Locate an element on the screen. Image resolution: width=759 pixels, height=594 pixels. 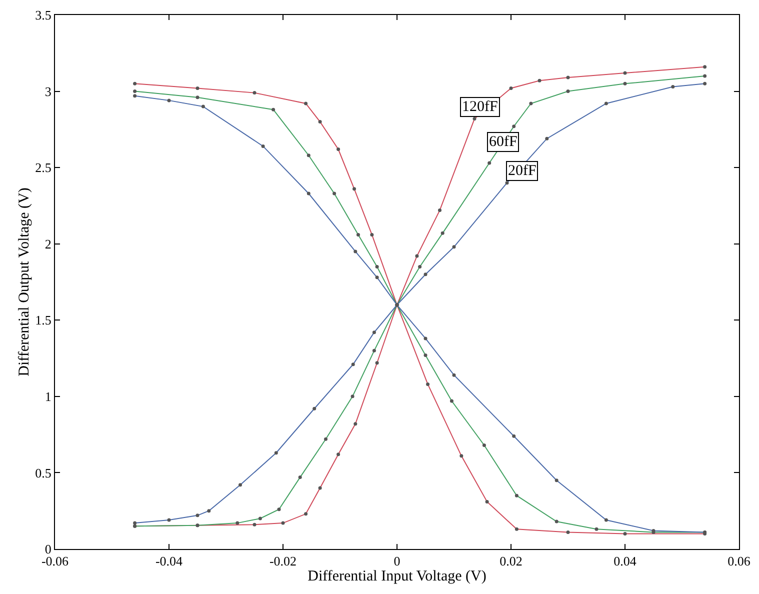
annotation: 120fF is located at coordinates (480, 107).